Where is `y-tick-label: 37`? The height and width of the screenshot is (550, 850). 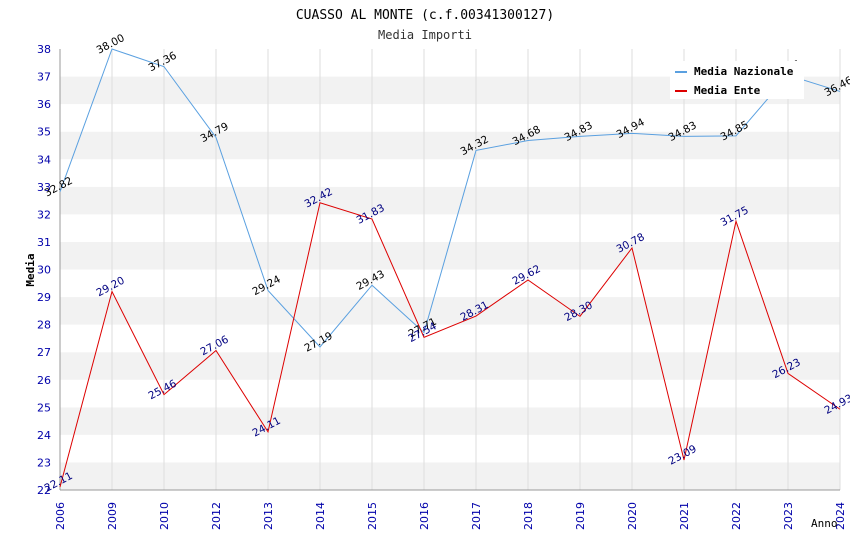
y-tick-label: 37 is located at coordinates (44, 77).